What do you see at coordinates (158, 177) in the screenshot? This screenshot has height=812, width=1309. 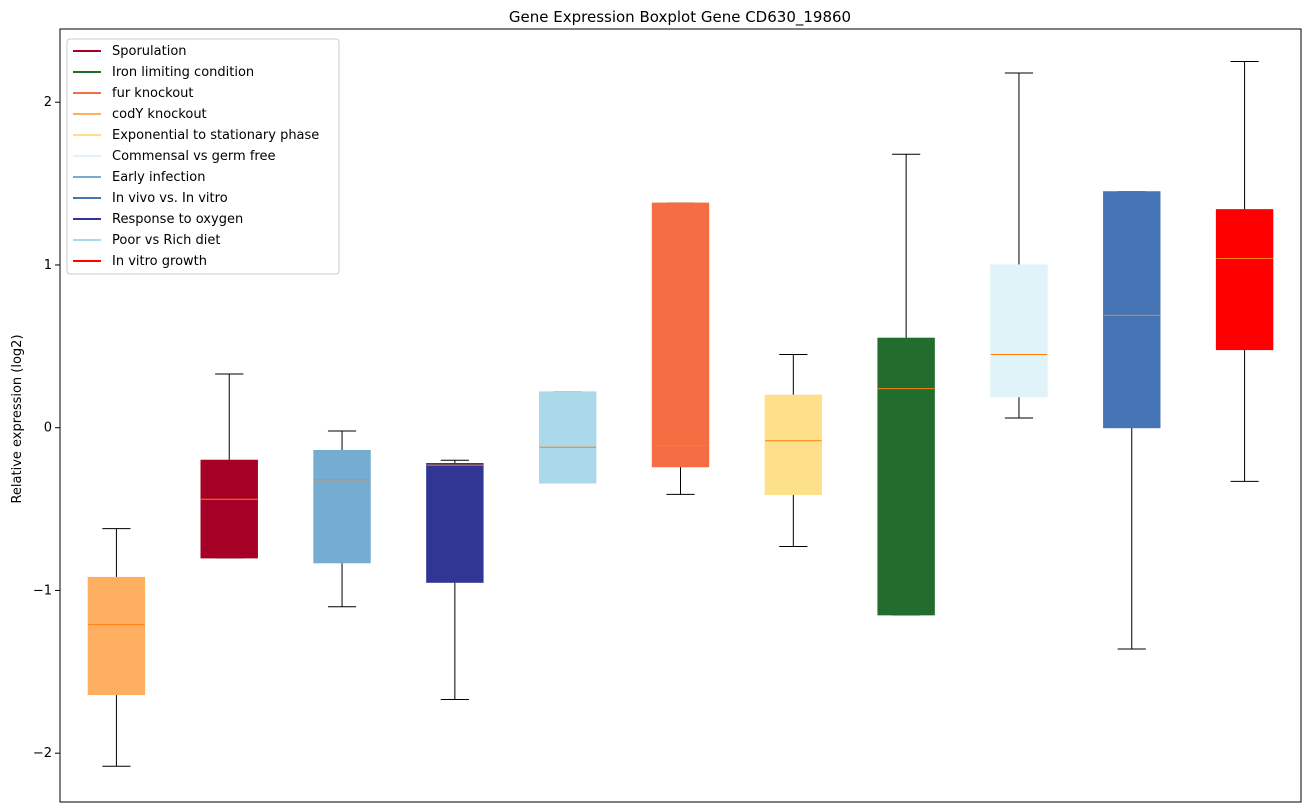 I see `legend-label: Early infection` at bounding box center [158, 177].